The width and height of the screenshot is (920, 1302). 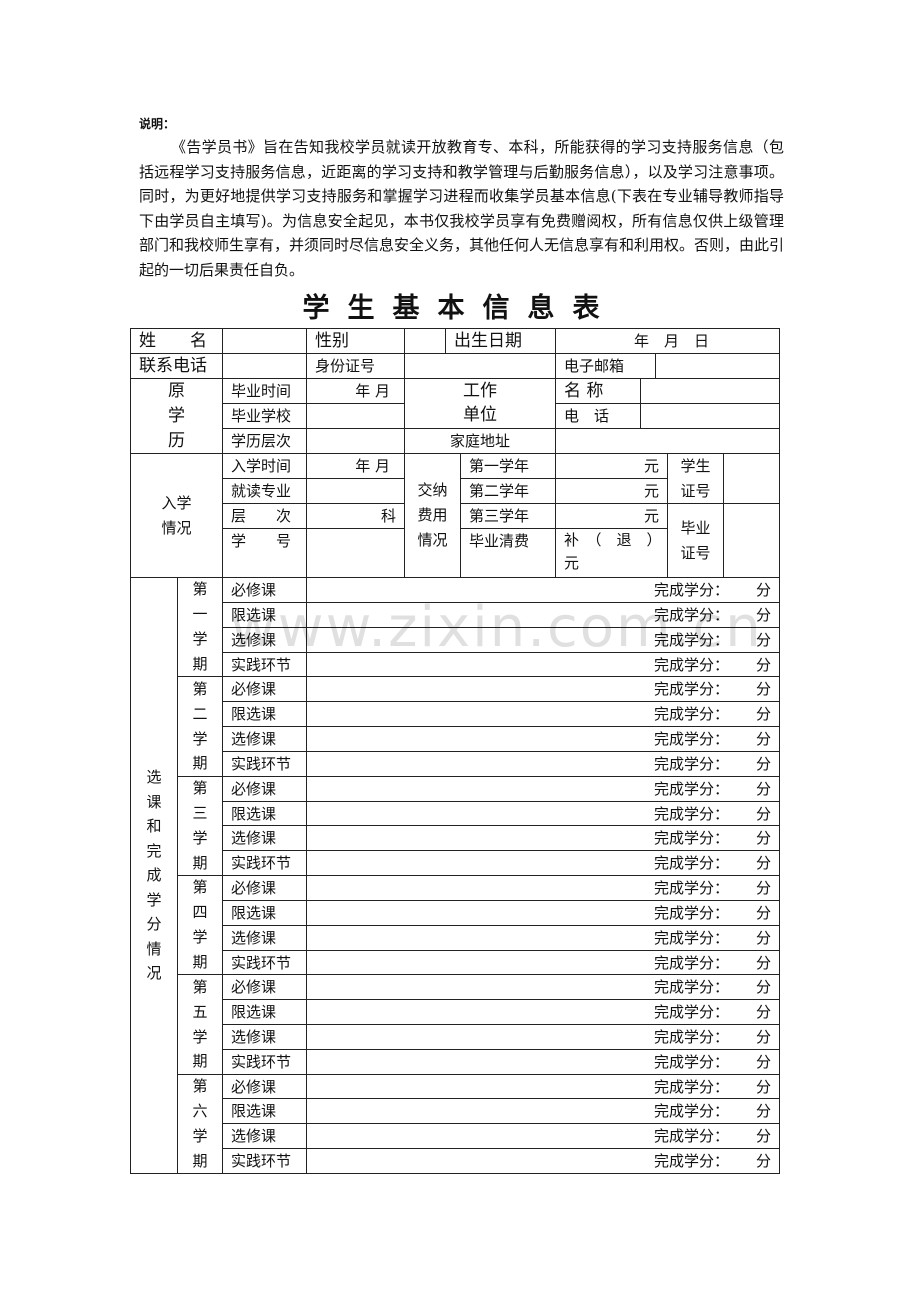 I want to click on cell-label: 毕业证号, so click(x=695, y=540).